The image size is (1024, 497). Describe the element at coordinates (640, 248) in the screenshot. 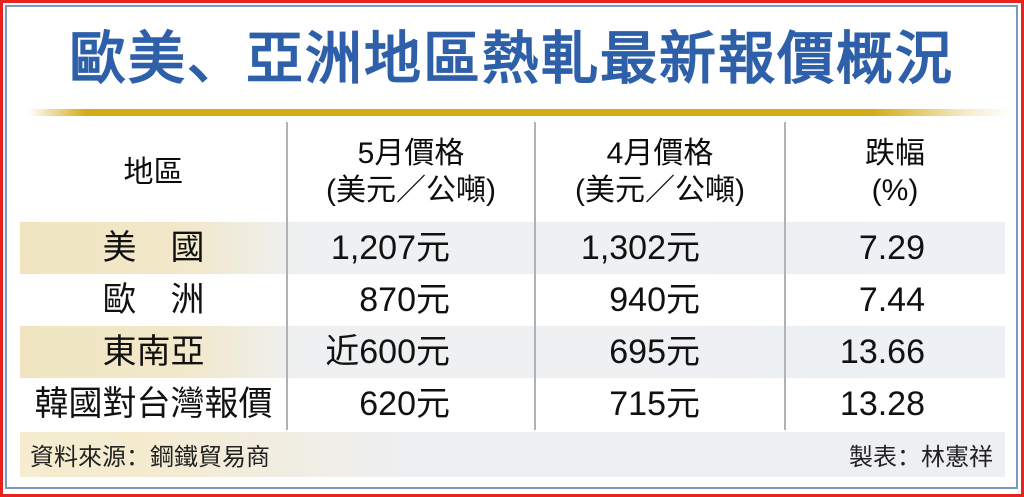

I see `april-price-cell: 1,302元` at that location.